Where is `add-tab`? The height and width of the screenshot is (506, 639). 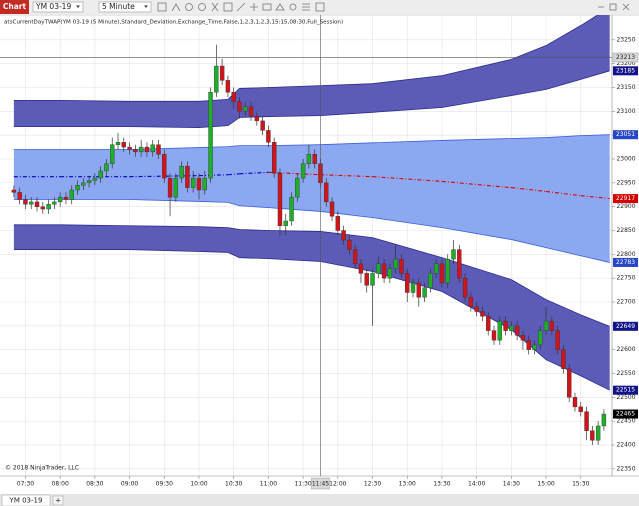
add-tab is located at coordinates (58, 500).